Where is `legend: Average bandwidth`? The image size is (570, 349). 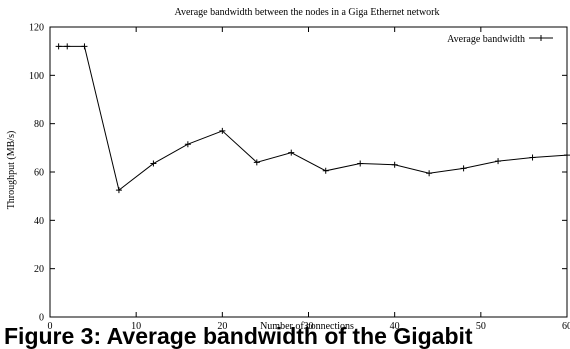
legend: Average bandwidth is located at coordinates (500, 39).